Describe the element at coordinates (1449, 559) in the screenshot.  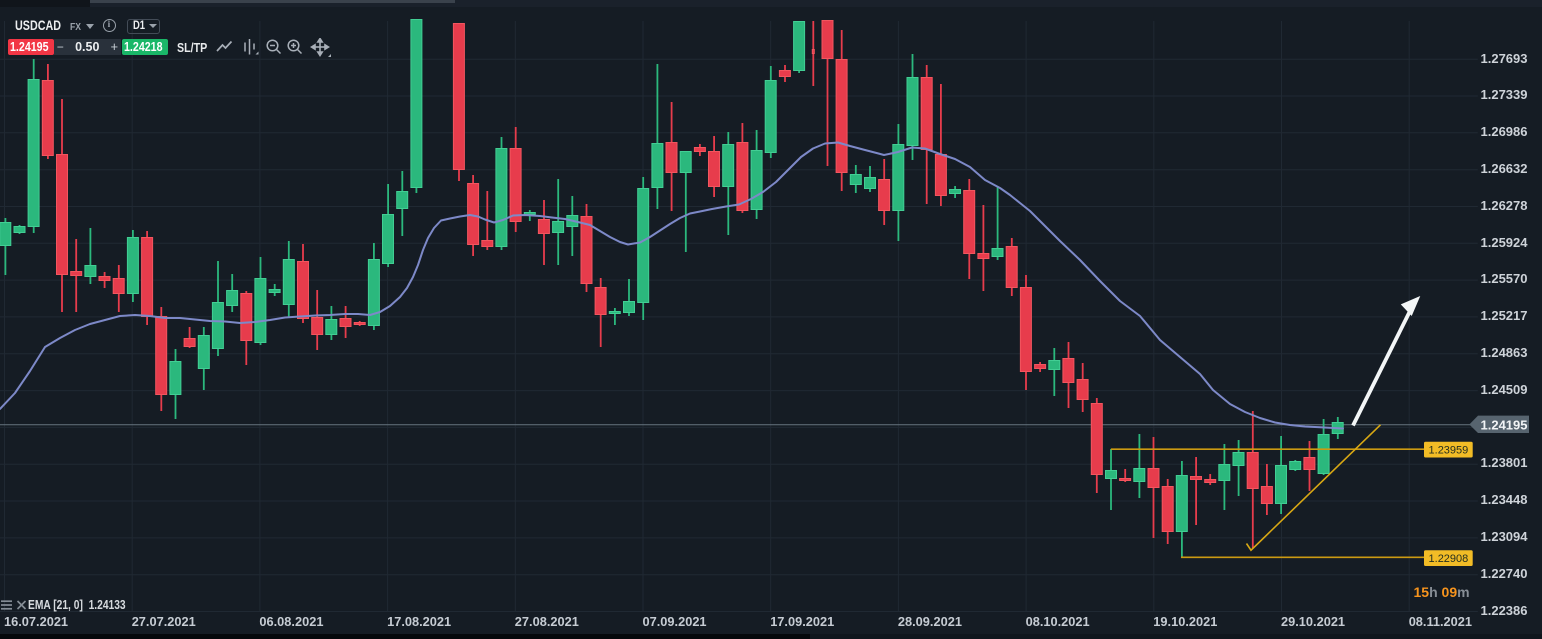
I see `svg-text: 1.22908` at that location.